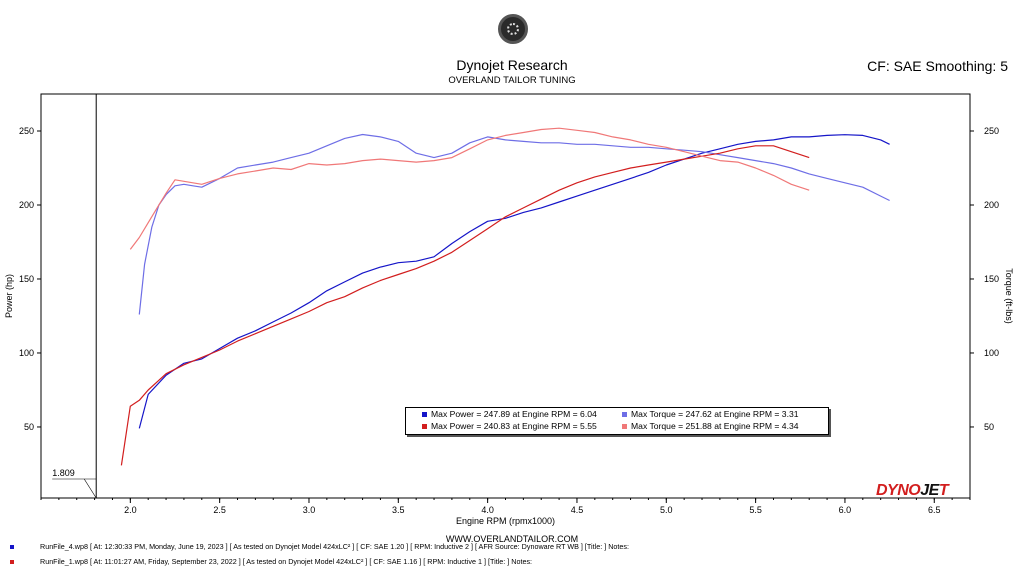  Describe the element at coordinates (666, 510) in the screenshot. I see `x-tick-label: 5.0` at that location.